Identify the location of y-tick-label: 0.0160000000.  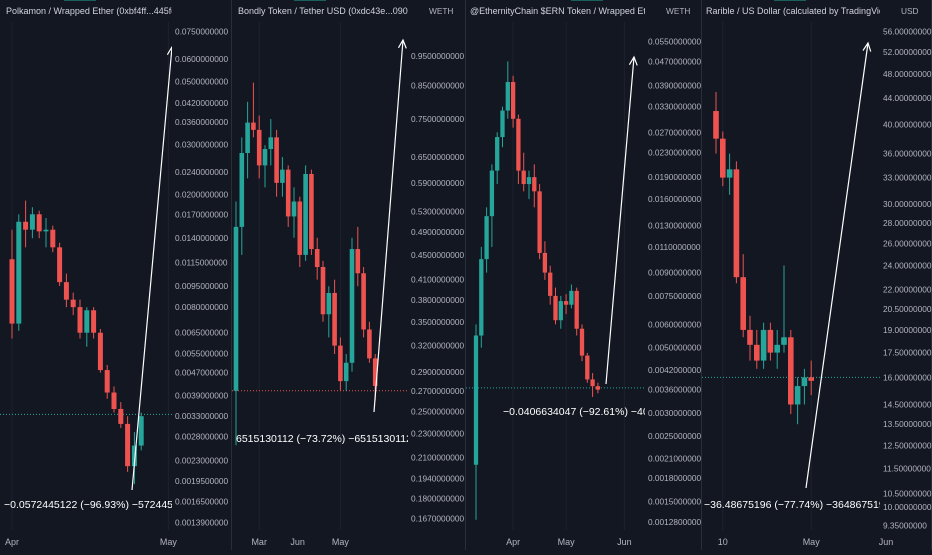
(674, 199).